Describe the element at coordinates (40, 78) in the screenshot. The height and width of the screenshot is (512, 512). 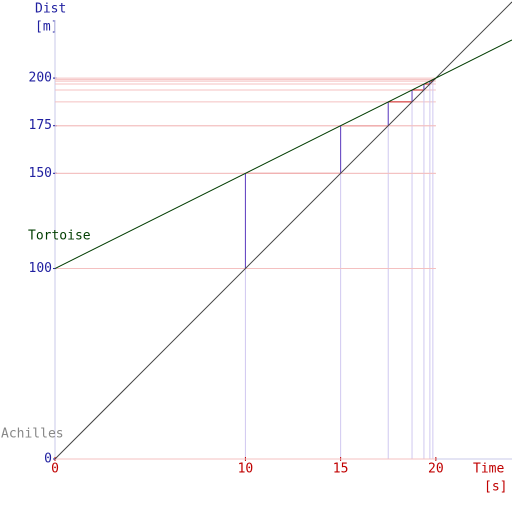
I see `y-tick-label: 200` at that location.